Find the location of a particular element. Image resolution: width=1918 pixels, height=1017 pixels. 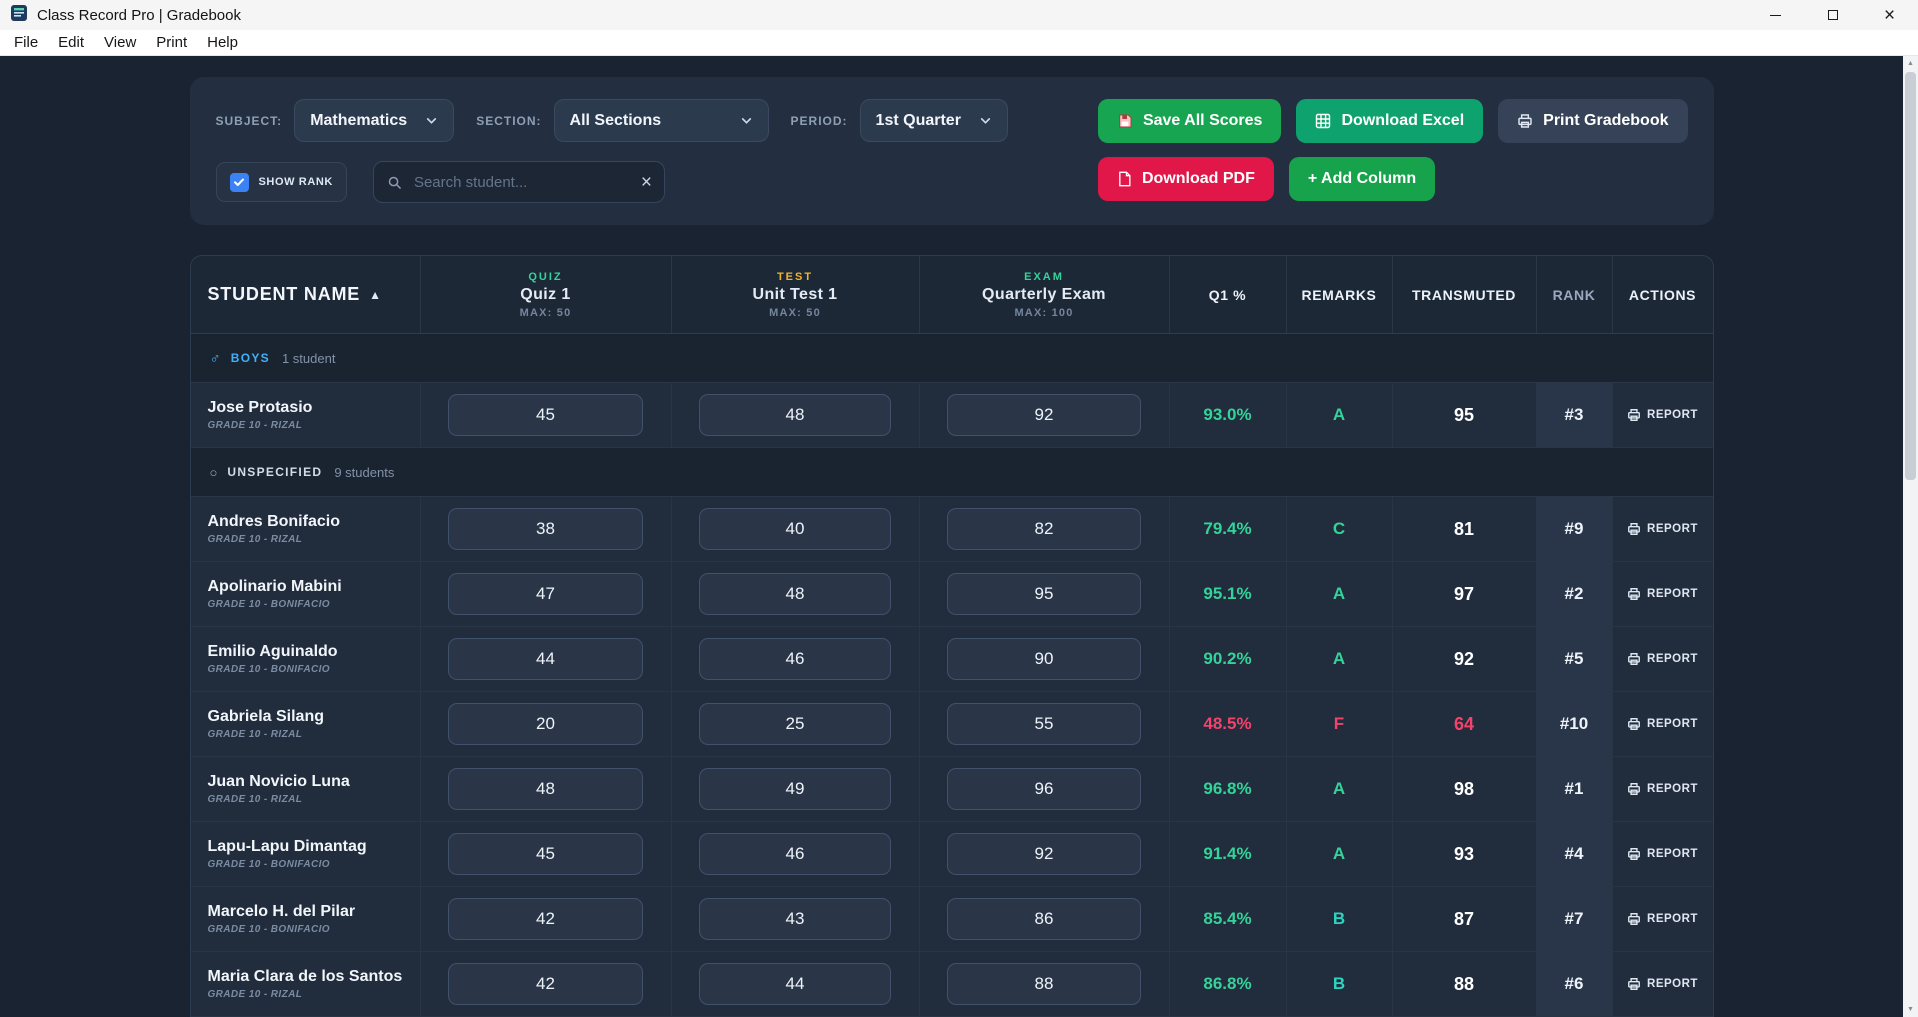

remark-value: C is located at coordinates (1339, 528).